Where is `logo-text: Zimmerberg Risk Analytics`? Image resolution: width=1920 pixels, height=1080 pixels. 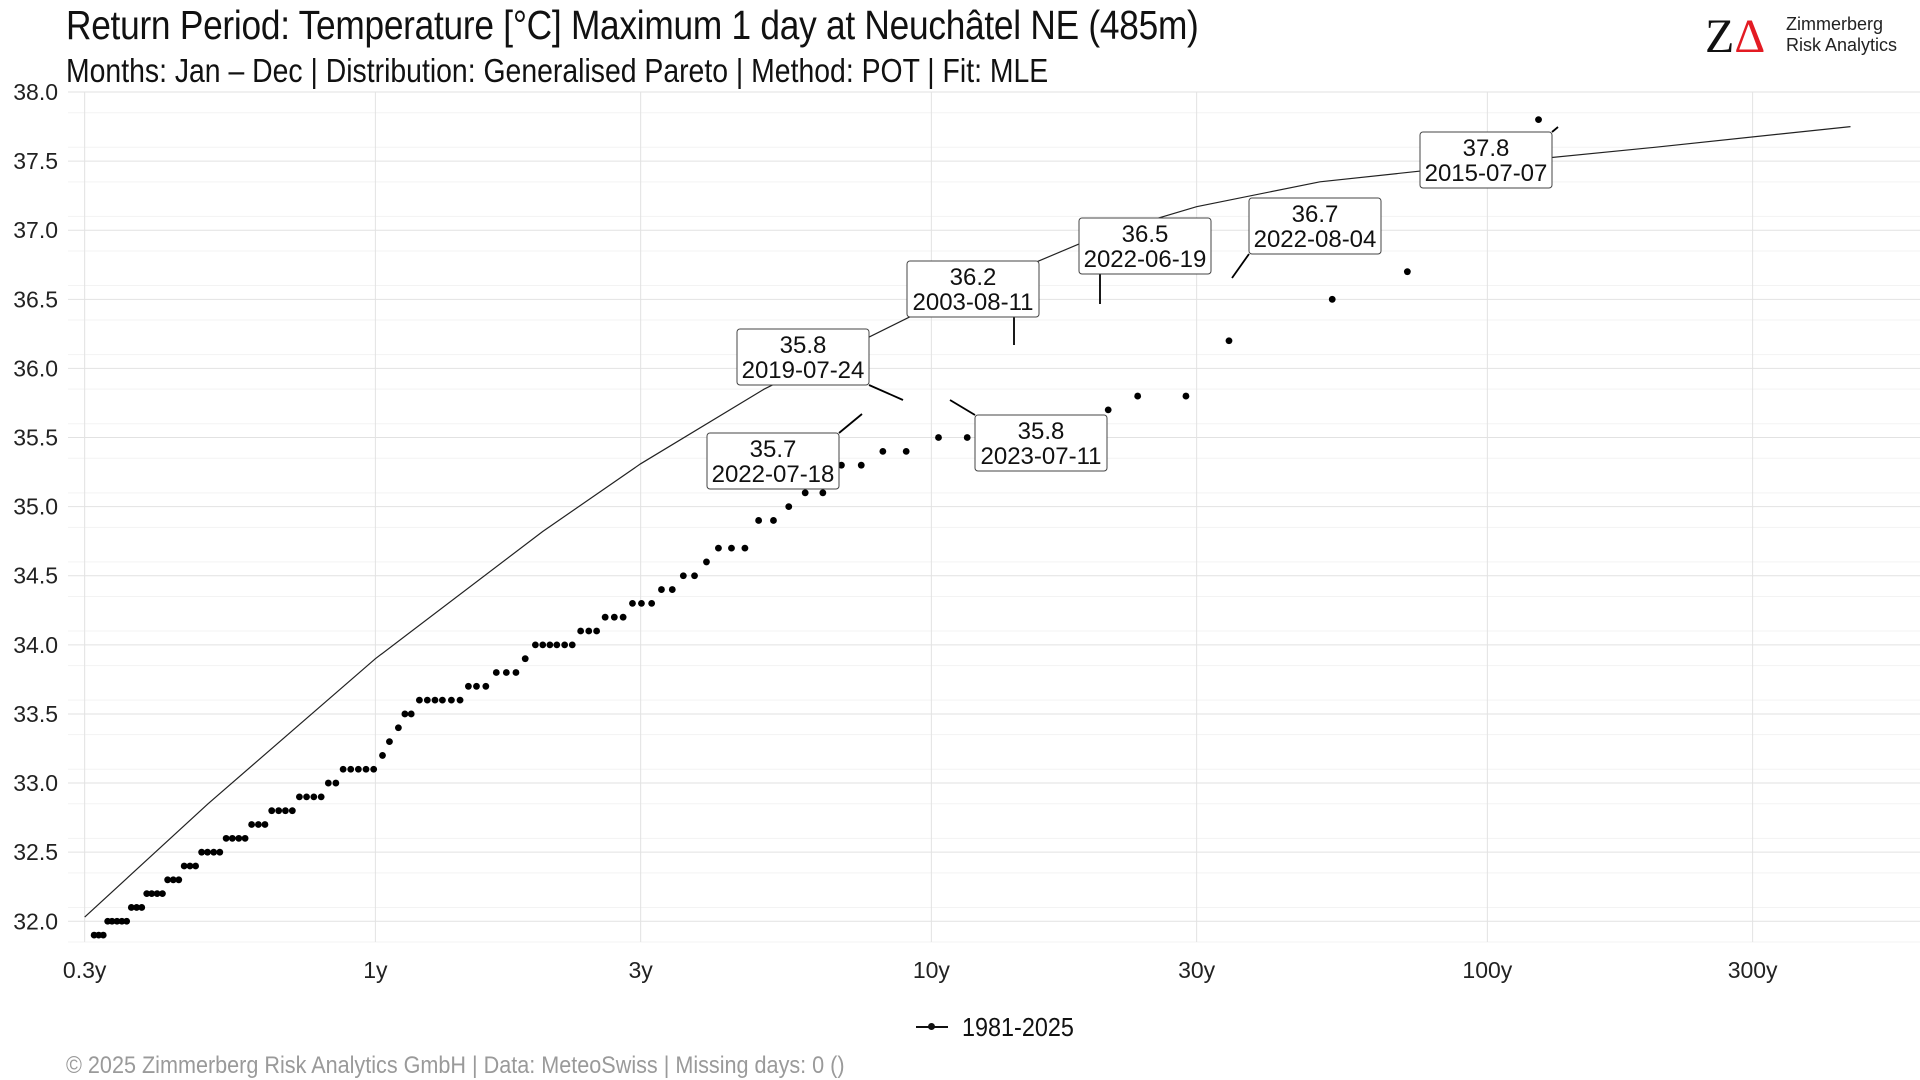 logo-text: Zimmerberg Risk Analytics is located at coordinates (1841, 35).